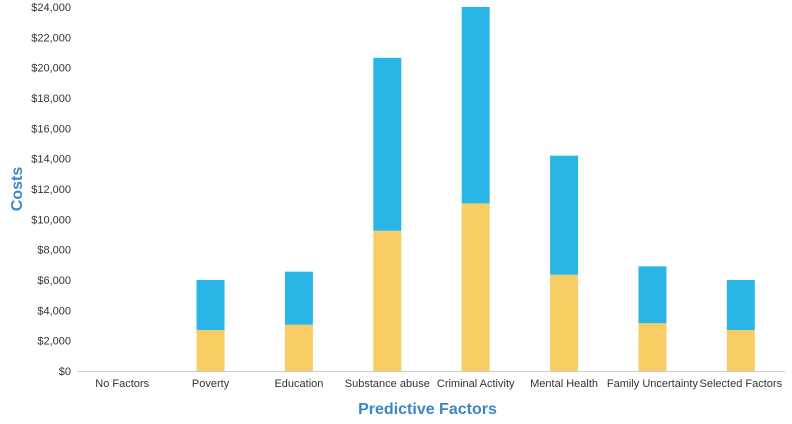 The width and height of the screenshot is (792, 424). I want to click on x-tick-label: Poverty, so click(211, 384).